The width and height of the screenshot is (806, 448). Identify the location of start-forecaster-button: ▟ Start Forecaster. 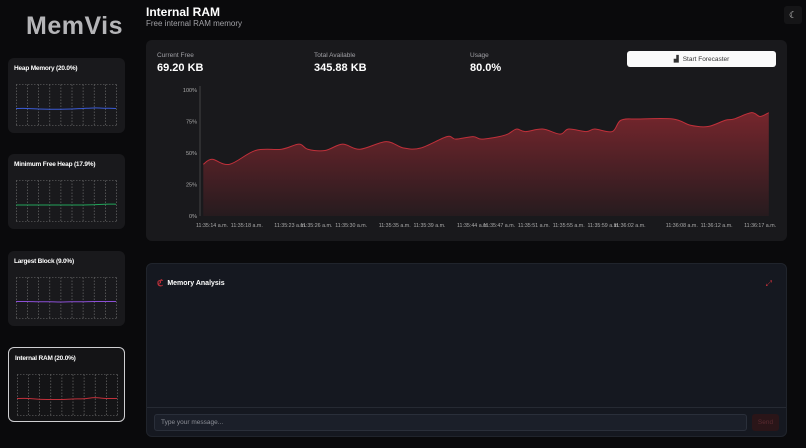
(701, 59).